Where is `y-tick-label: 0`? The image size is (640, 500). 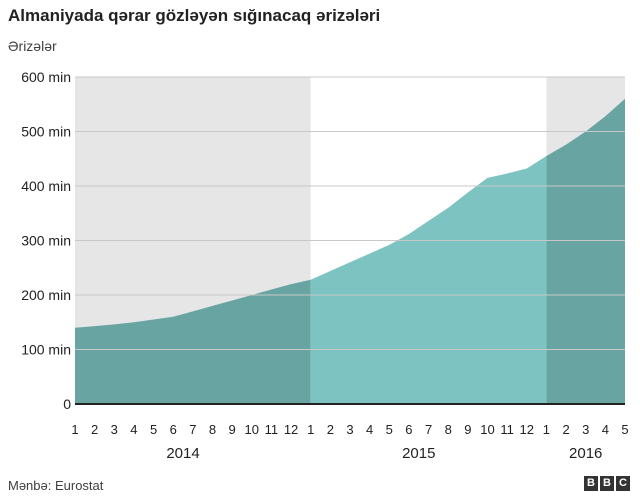 y-tick-label: 0 is located at coordinates (67, 404).